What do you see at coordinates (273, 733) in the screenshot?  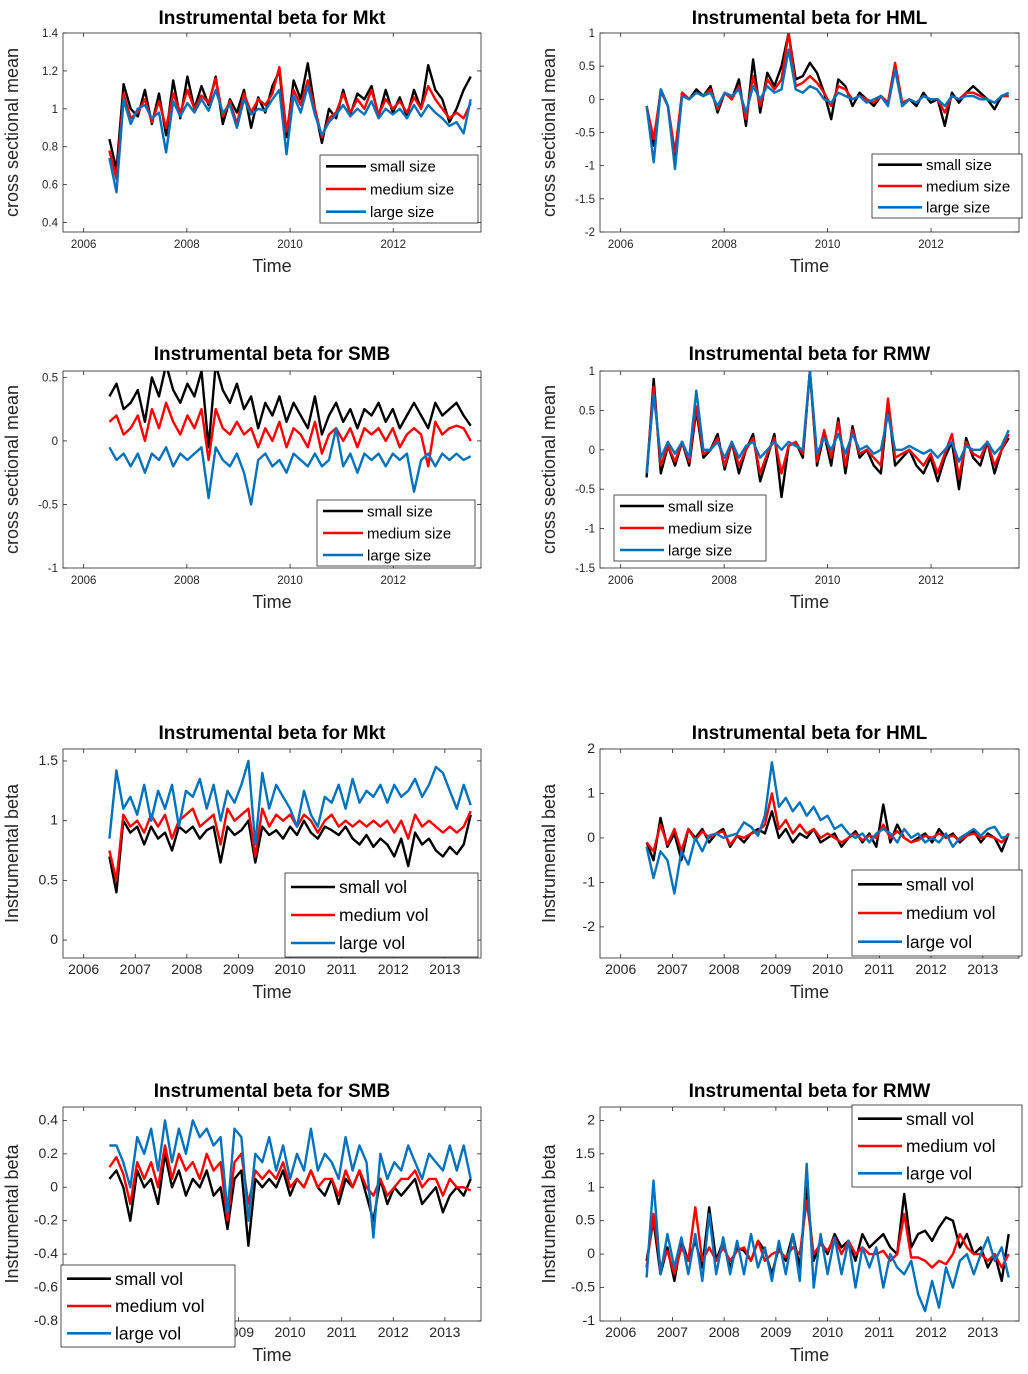 I see `chart-title: Instrumental beta for Mkt` at bounding box center [273, 733].